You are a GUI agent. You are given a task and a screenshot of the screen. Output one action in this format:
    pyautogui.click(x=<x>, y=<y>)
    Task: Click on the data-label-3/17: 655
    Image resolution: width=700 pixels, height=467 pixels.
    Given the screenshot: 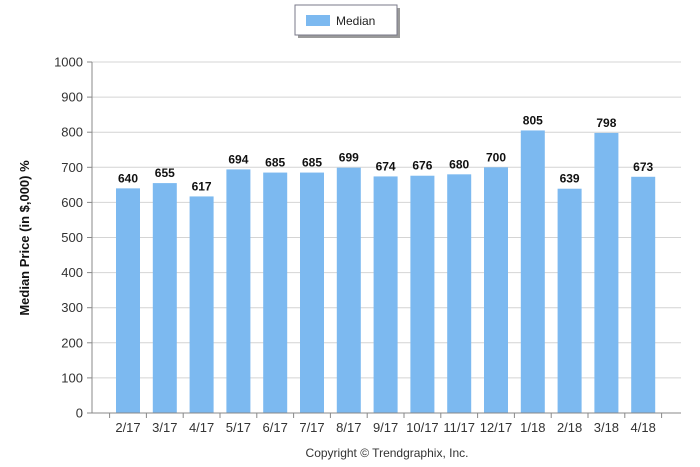 What is the action you would take?
    pyautogui.click(x=165, y=173)
    